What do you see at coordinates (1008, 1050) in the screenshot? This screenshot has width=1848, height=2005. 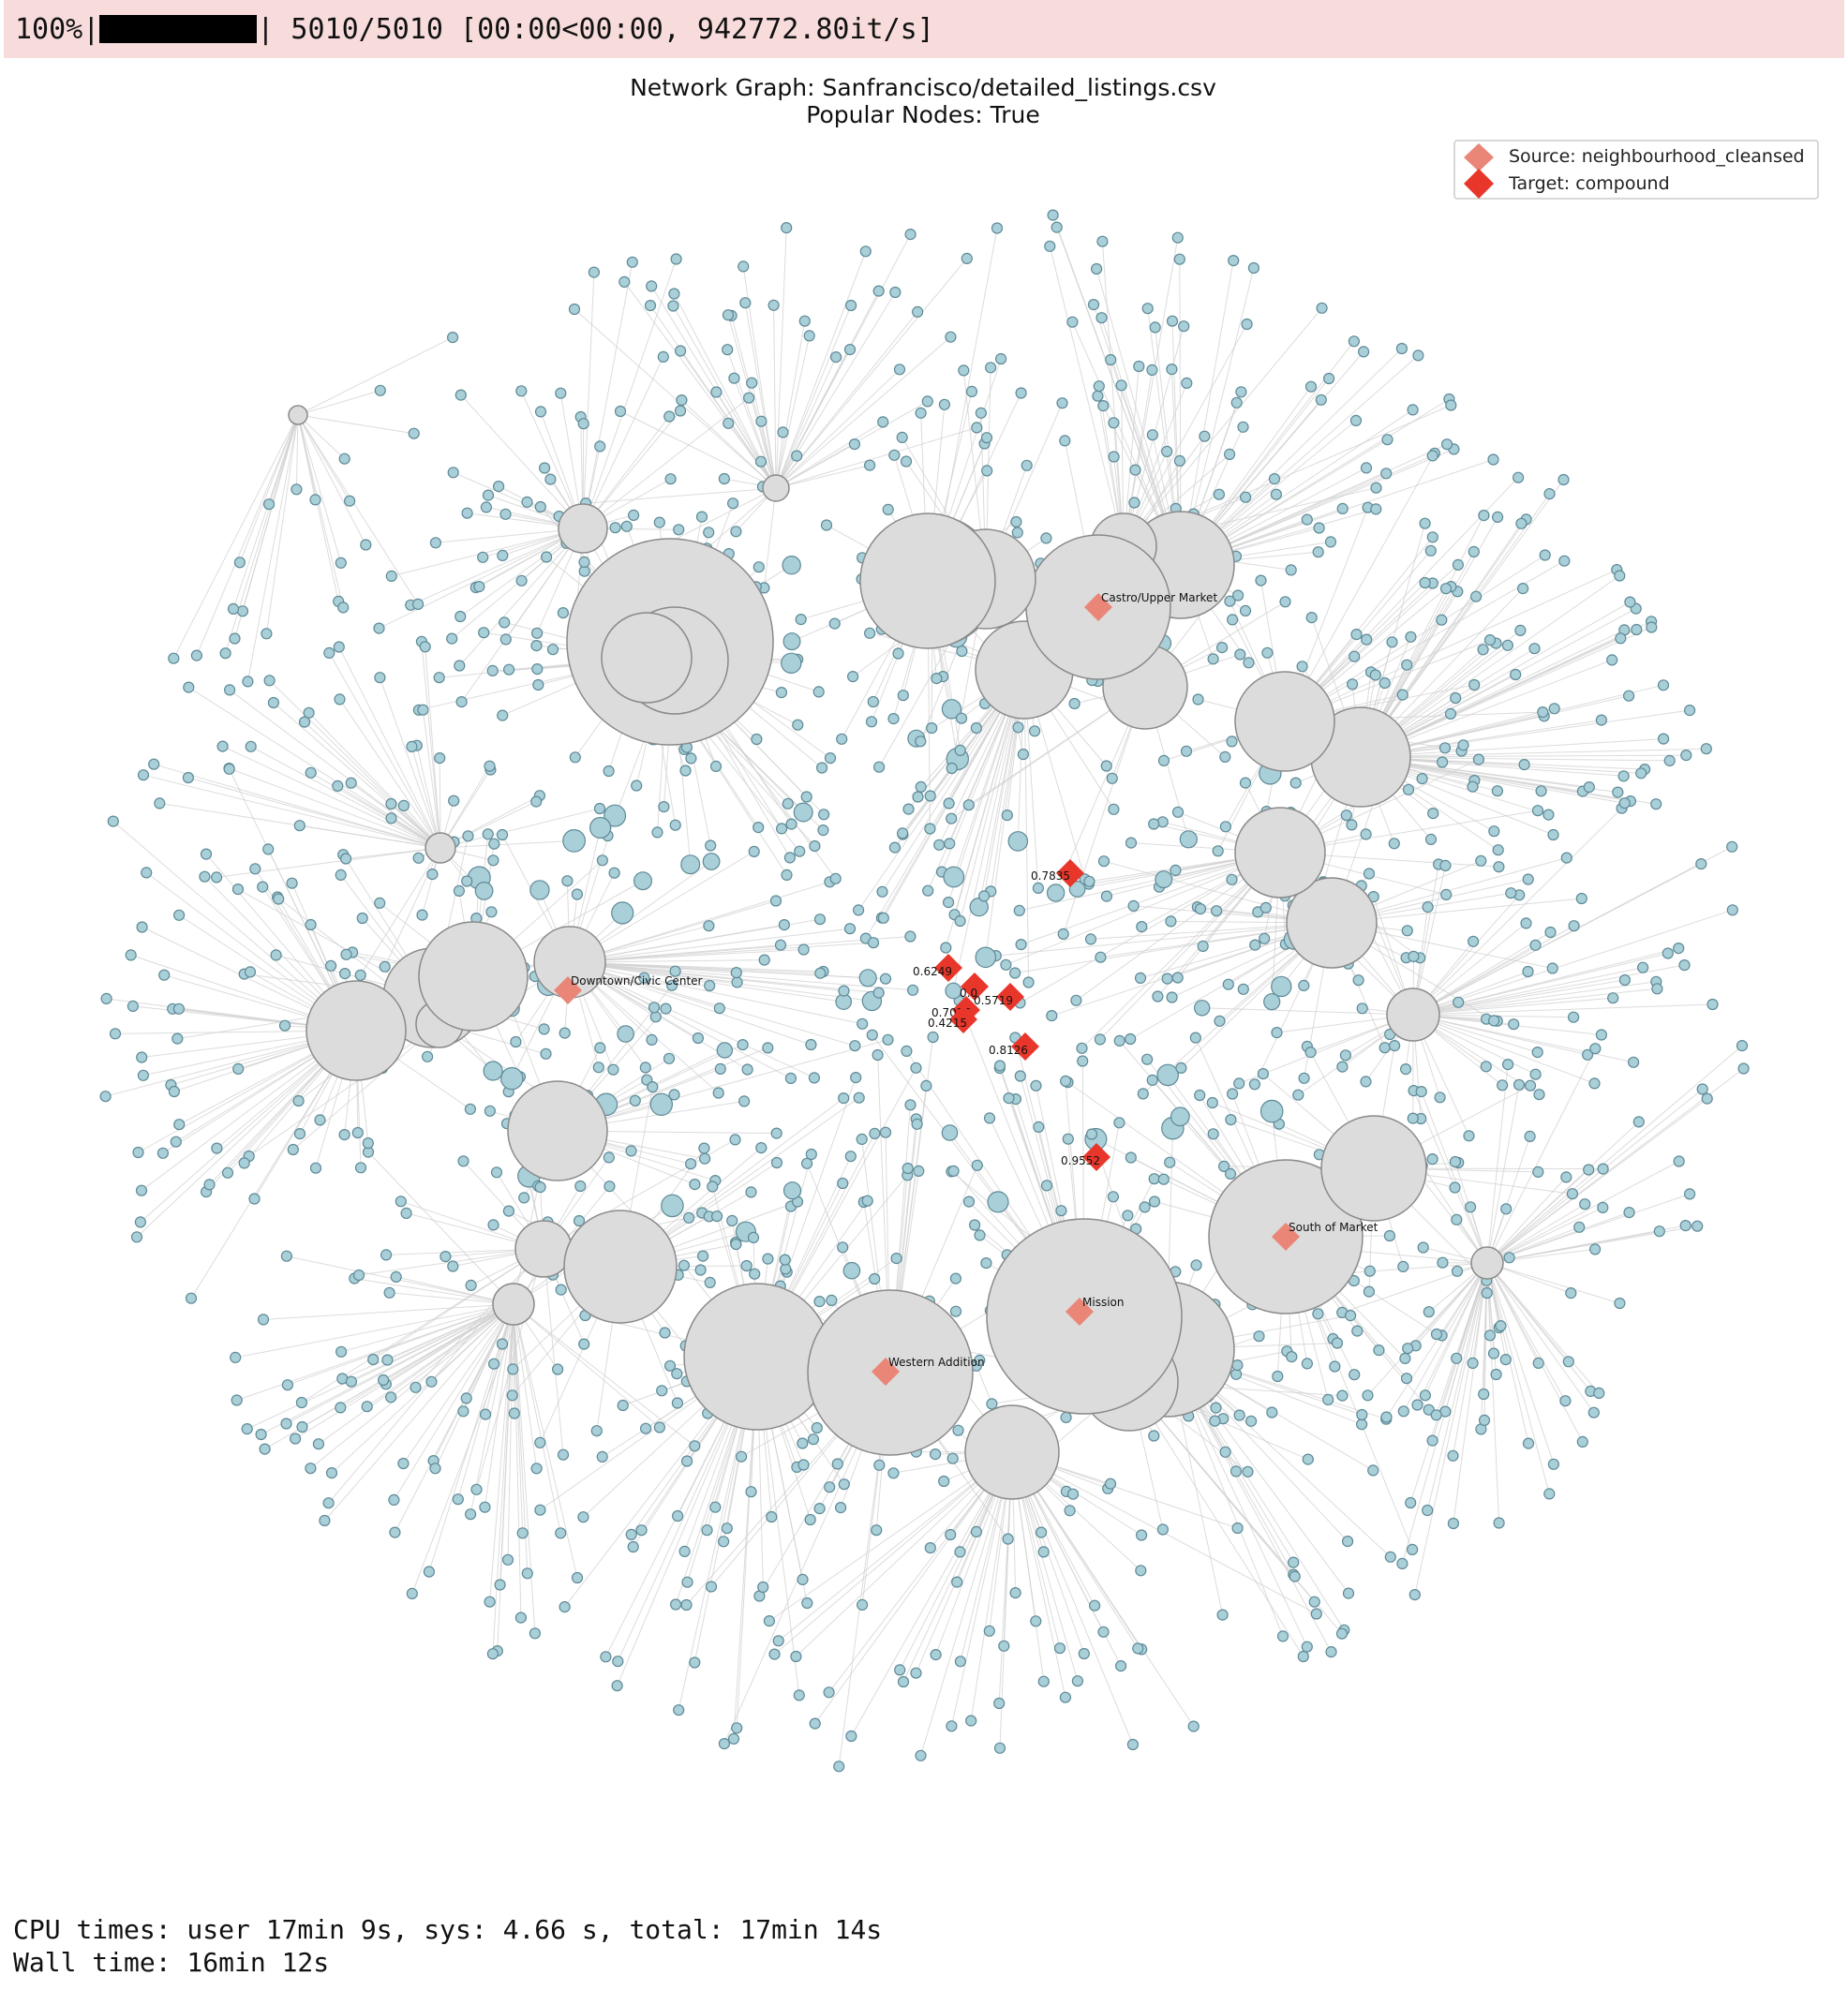 I see `target-label-6: 0.8126` at bounding box center [1008, 1050].